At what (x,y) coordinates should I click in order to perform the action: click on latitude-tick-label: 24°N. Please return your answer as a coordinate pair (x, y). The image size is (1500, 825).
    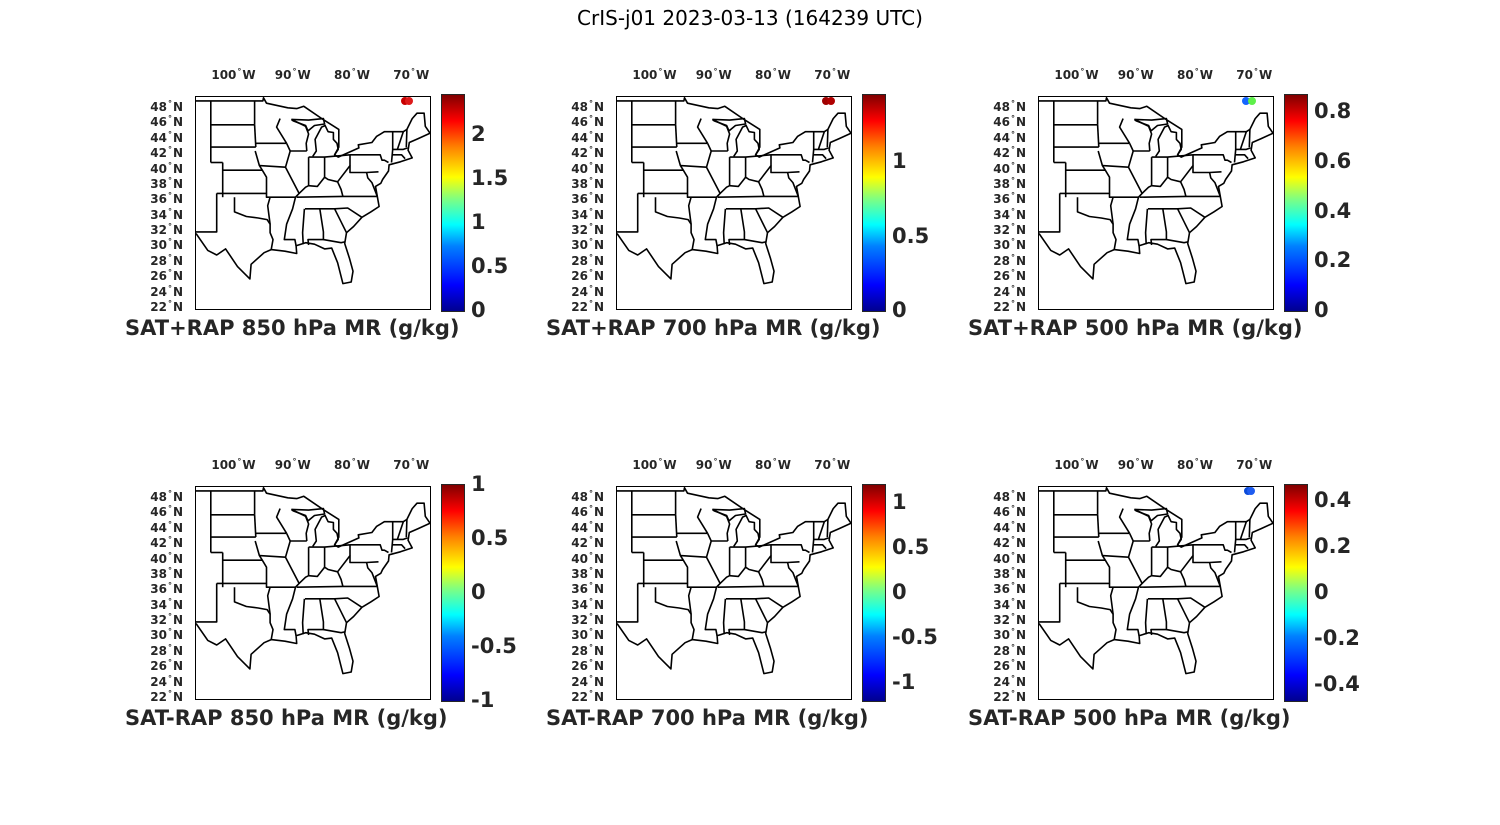
    Looking at the image, I should click on (587, 681).